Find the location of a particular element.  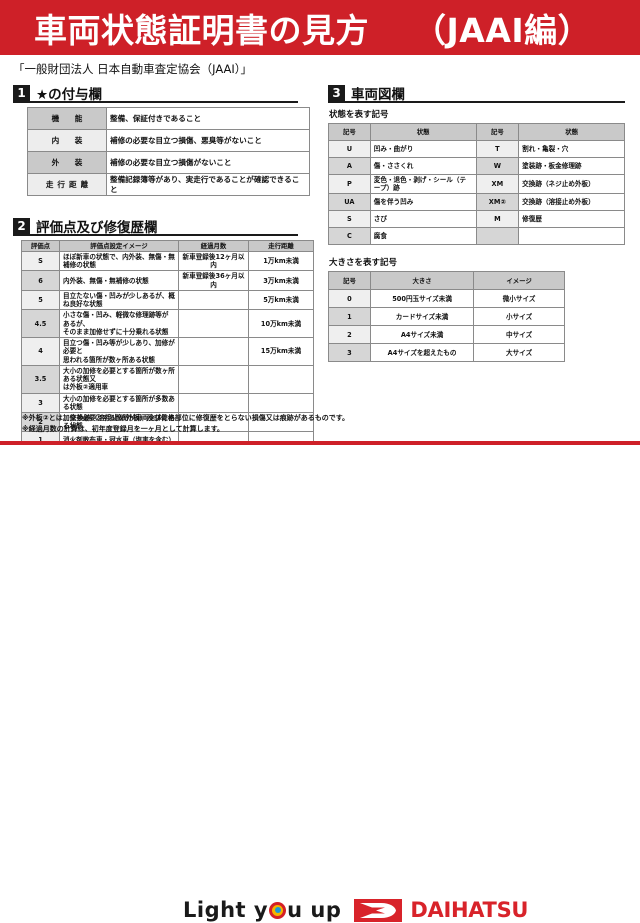

symbol-value: 塗装跡・板金修理跡 is located at coordinates (571, 166).